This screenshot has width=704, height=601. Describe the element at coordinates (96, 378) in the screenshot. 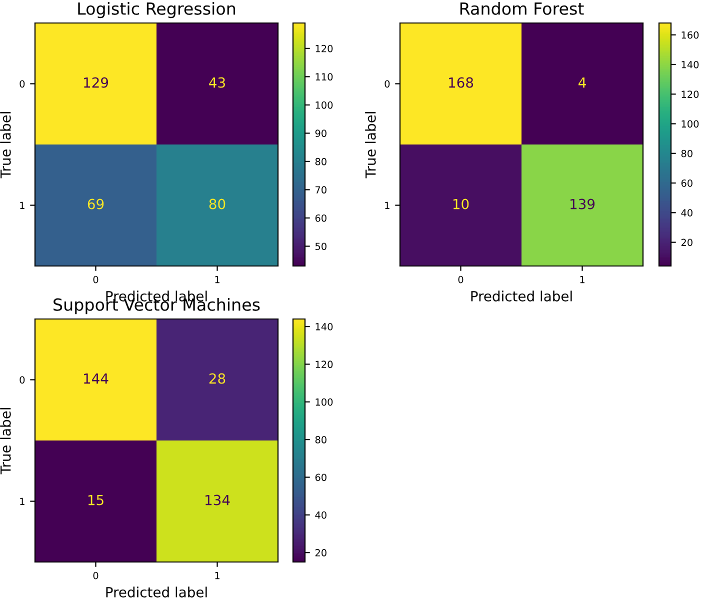

I see `data-label: 144` at that location.